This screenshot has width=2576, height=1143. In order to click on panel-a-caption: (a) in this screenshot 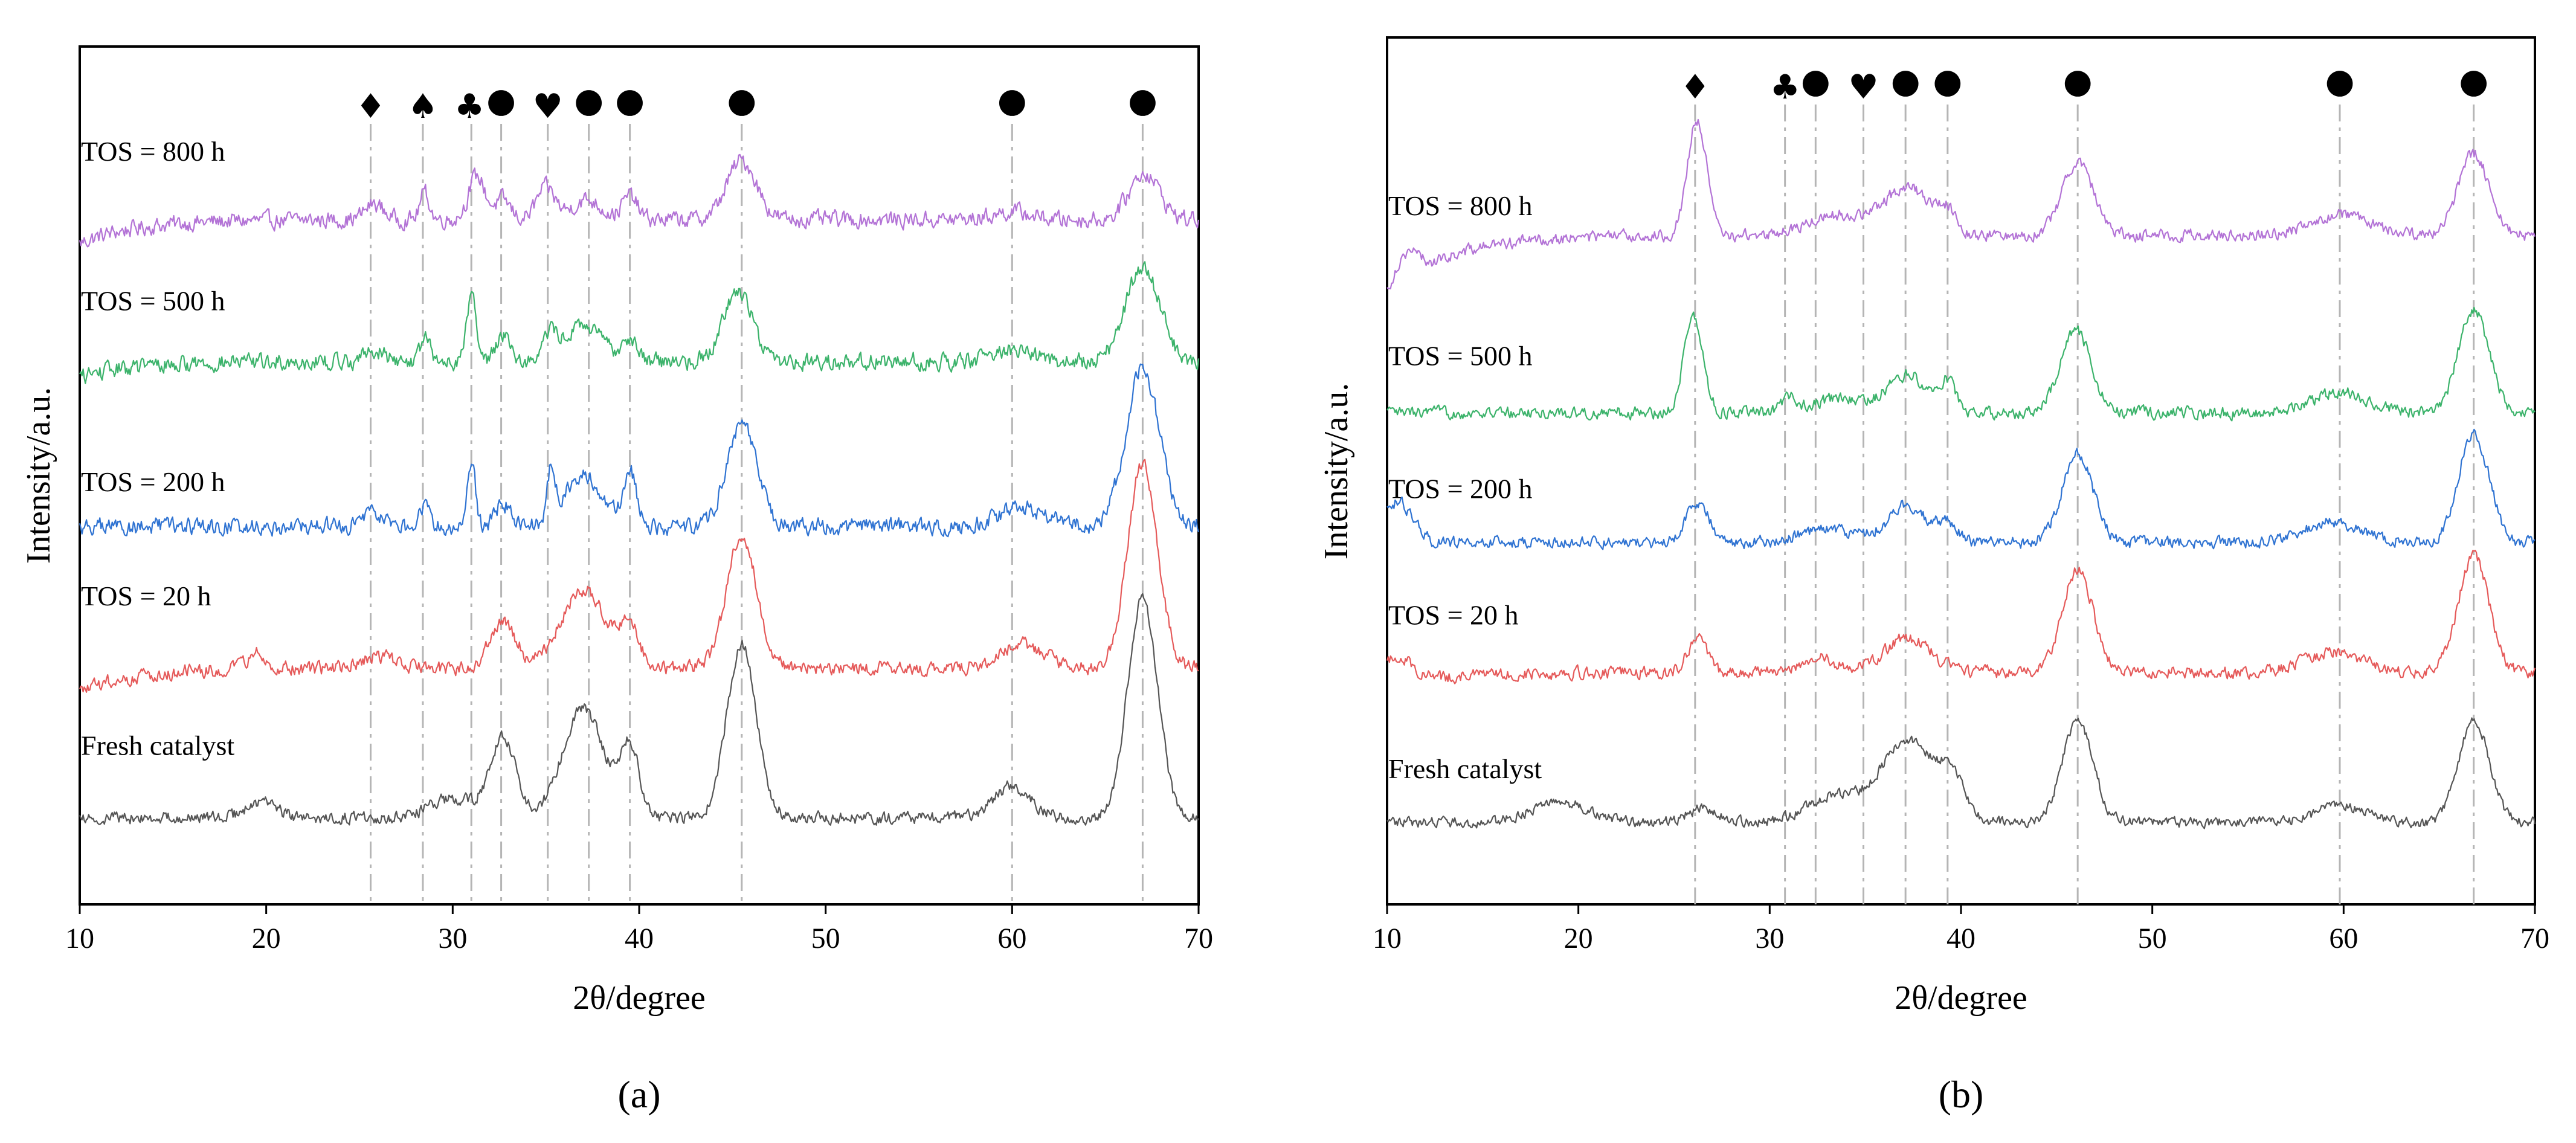, I will do `click(639, 1094)`.